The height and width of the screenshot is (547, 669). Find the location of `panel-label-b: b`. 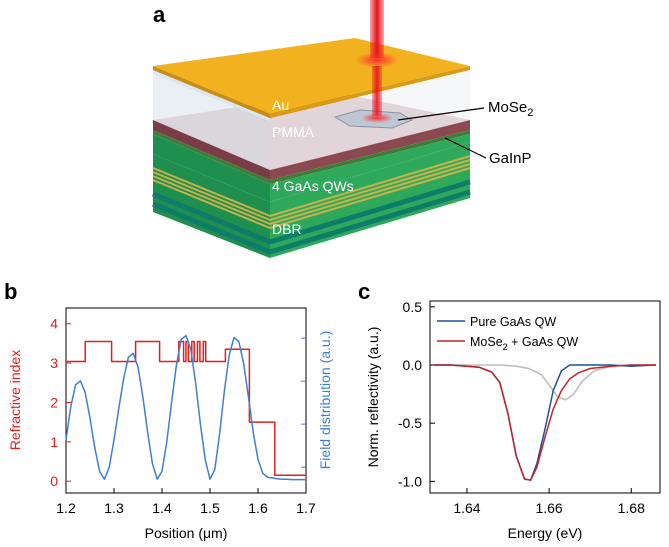

panel-label-b: b is located at coordinates (10, 291).